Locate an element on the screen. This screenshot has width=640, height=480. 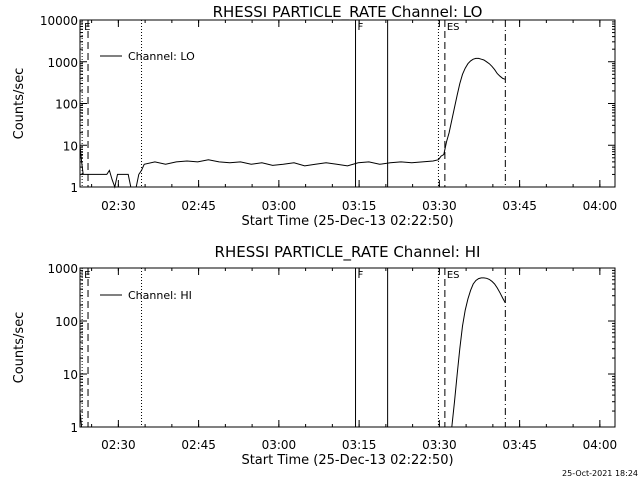
chart-title: RHESSI PARTICLE_RATE Channel: LO is located at coordinates (348, 12).